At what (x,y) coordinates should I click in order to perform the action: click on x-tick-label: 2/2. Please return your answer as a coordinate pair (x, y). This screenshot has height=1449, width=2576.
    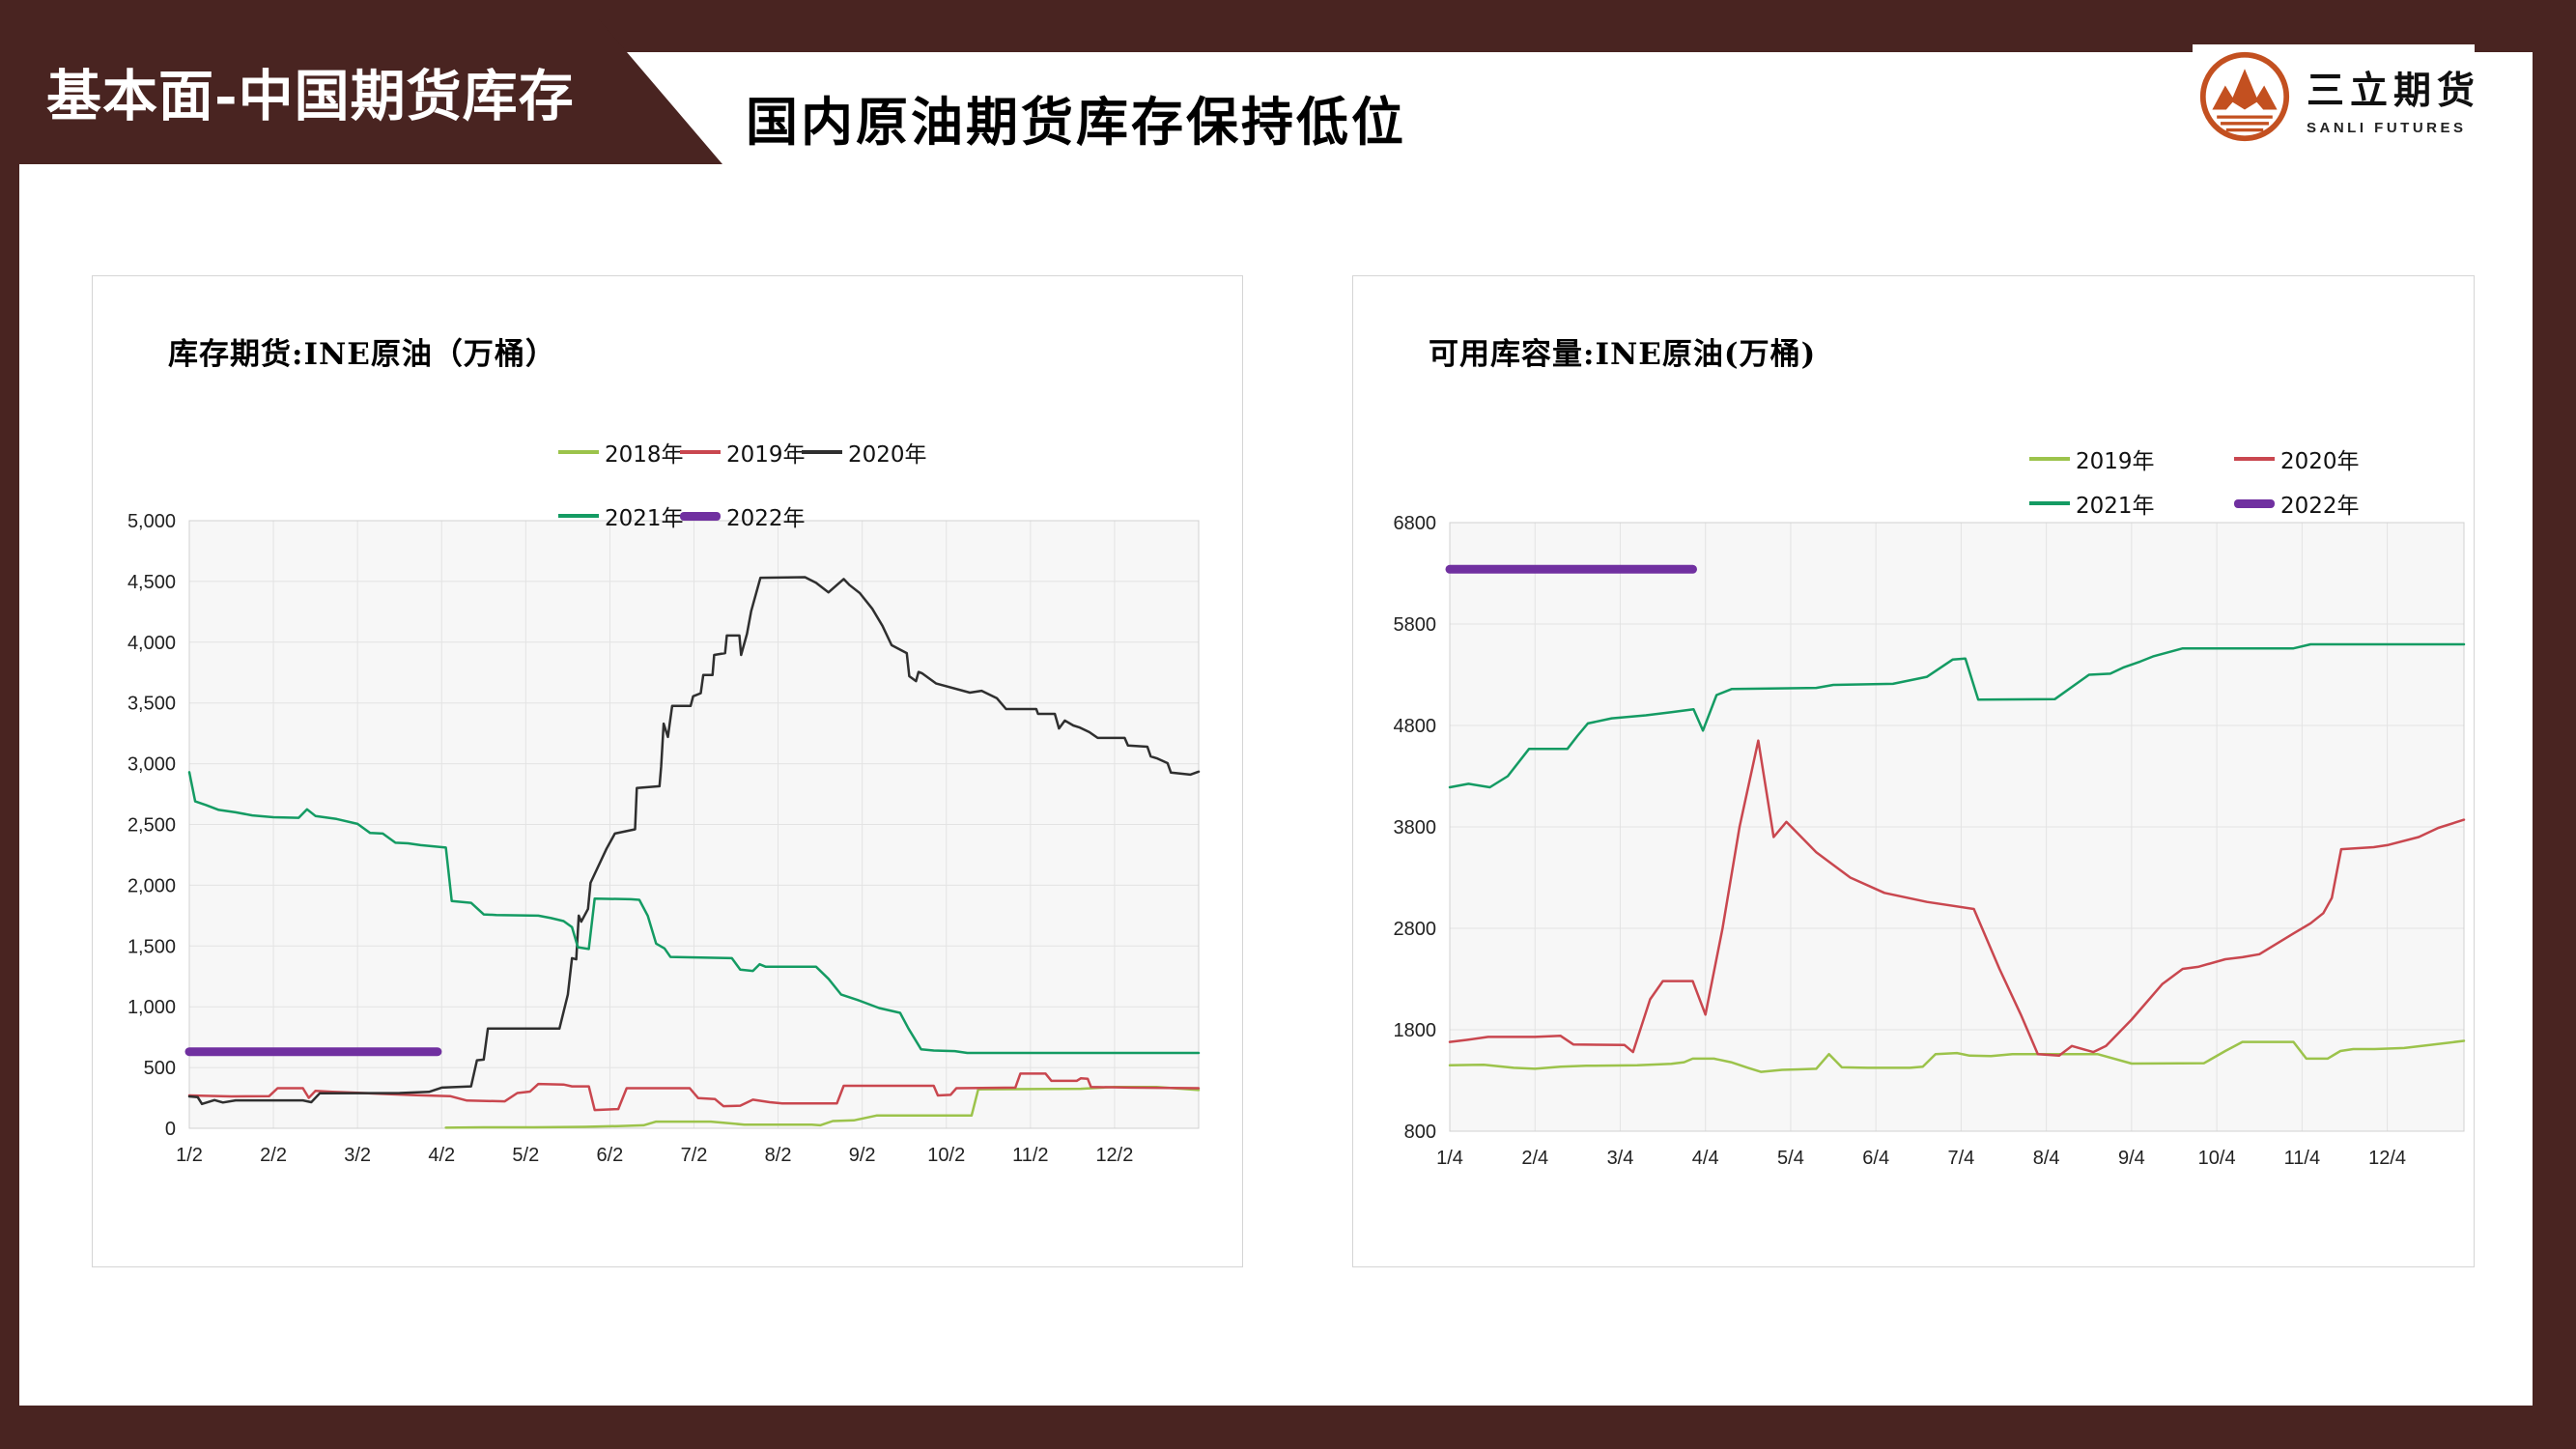
    Looking at the image, I should click on (273, 1155).